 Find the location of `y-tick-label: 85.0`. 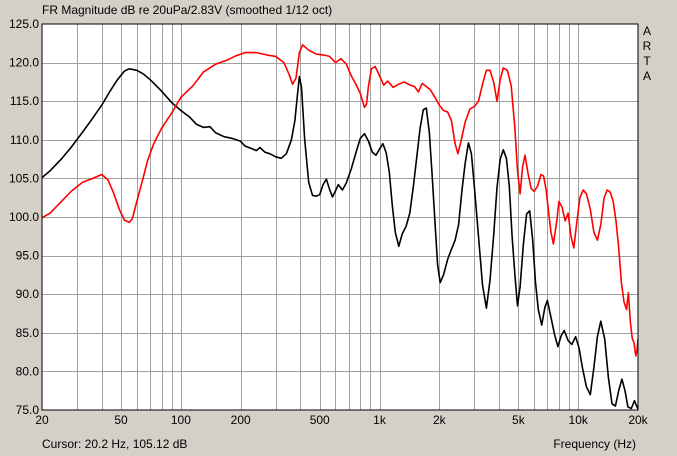

y-tick-label: 85.0 is located at coordinates (28, 333).